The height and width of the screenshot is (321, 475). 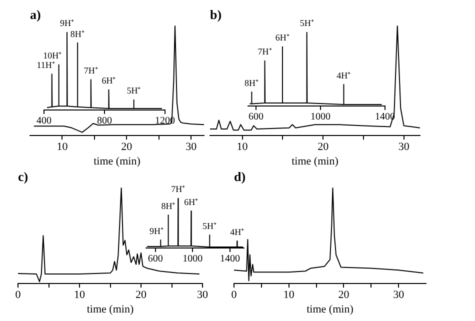 What do you see at coordinates (52, 55) in the screenshot?
I see `annotation: 10H⁺` at bounding box center [52, 55].